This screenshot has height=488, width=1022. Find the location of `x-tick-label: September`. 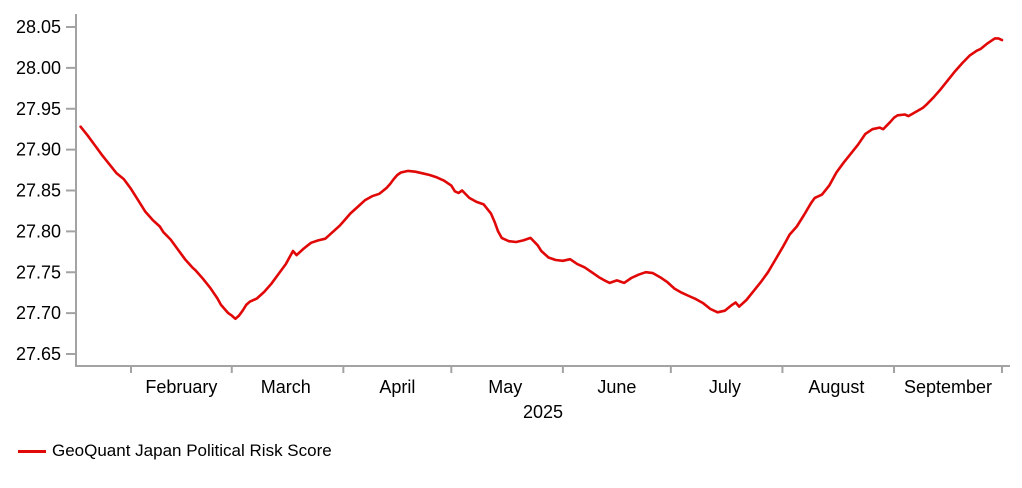

x-tick-label: September is located at coordinates (948, 387).